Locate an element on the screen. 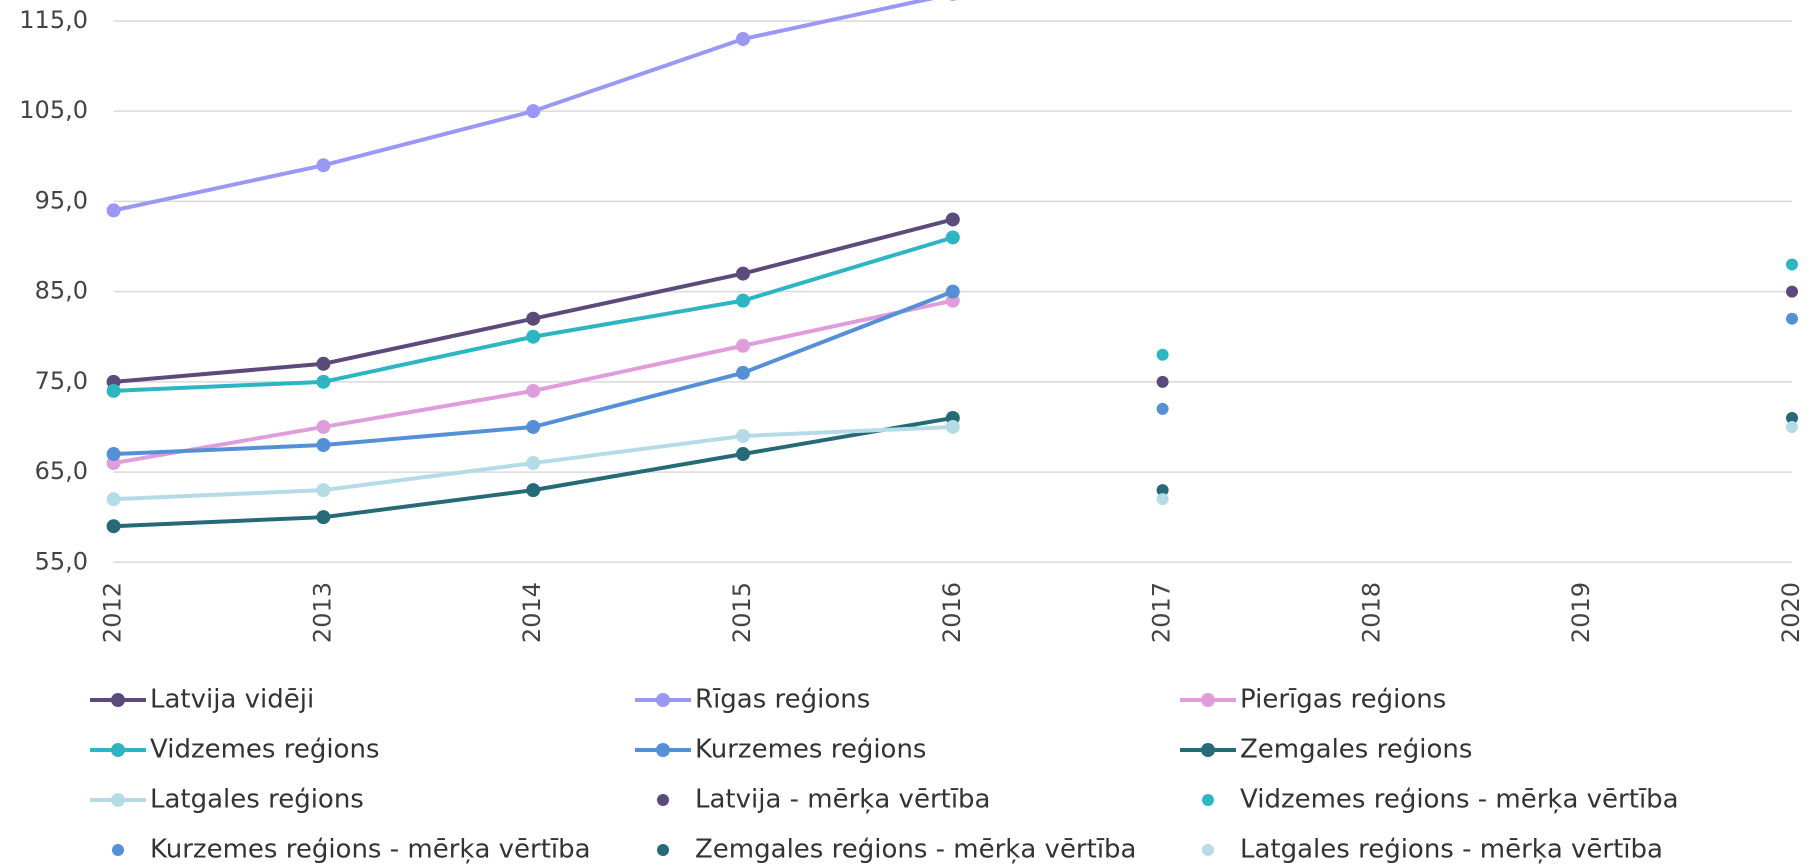  legend-label: Kurzemes reģions - mērķa vērtība is located at coordinates (370, 850).